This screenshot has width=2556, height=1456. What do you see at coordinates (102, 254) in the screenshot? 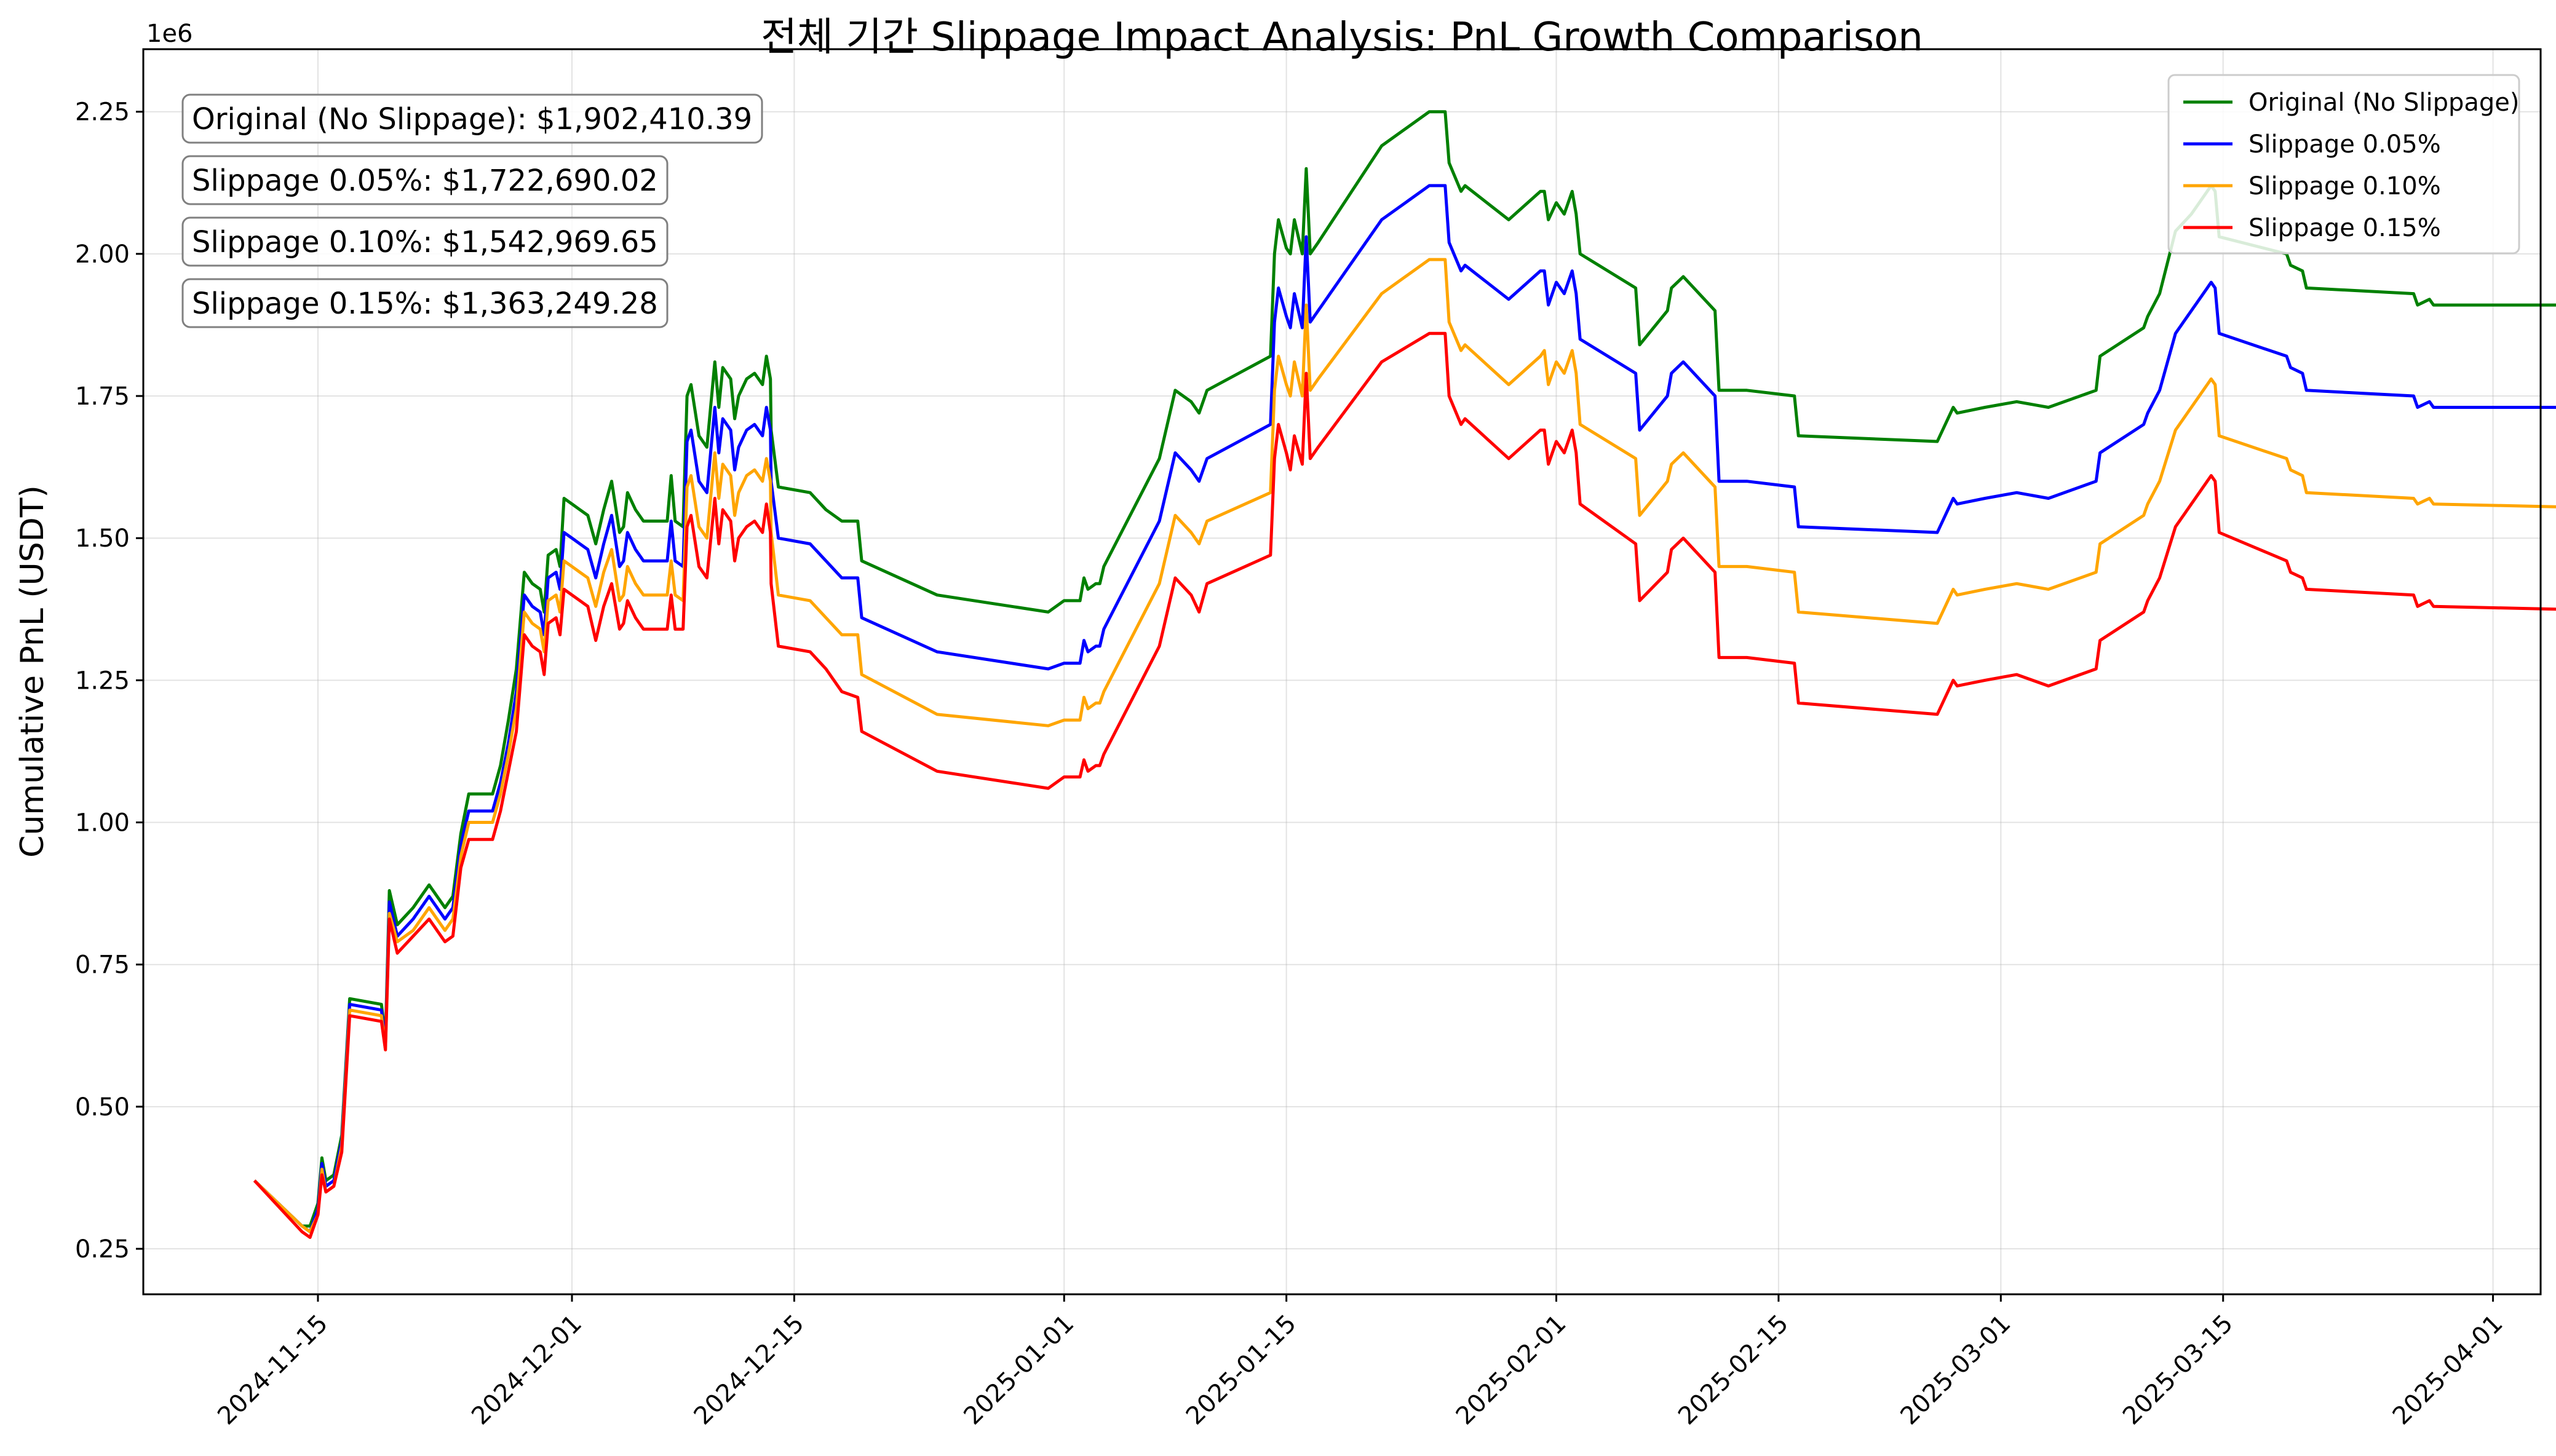
I see `y-tick-label: 2.00` at bounding box center [102, 254].